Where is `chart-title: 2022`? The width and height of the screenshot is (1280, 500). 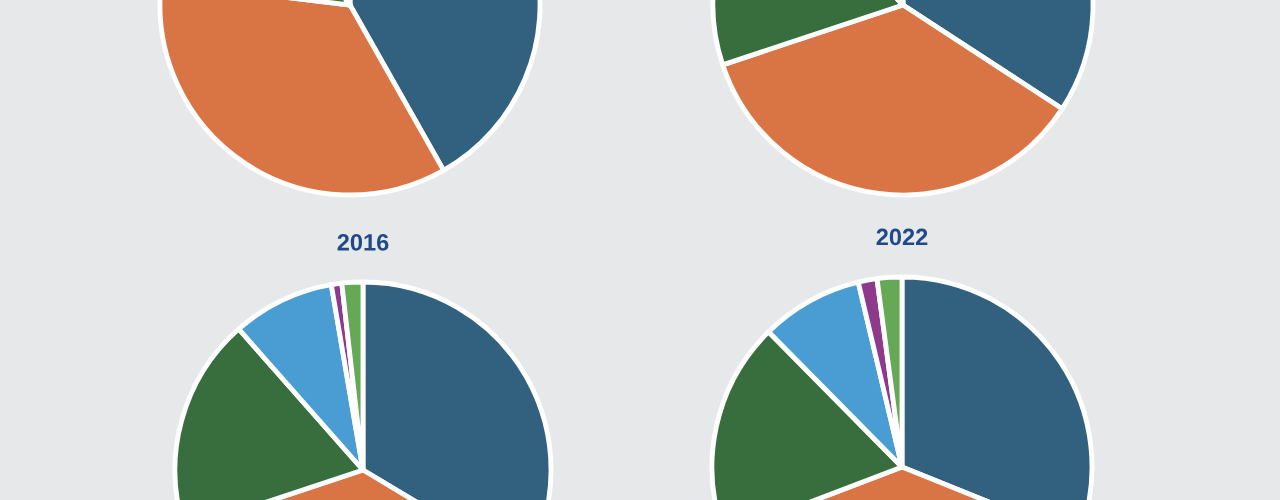 chart-title: 2022 is located at coordinates (902, 237).